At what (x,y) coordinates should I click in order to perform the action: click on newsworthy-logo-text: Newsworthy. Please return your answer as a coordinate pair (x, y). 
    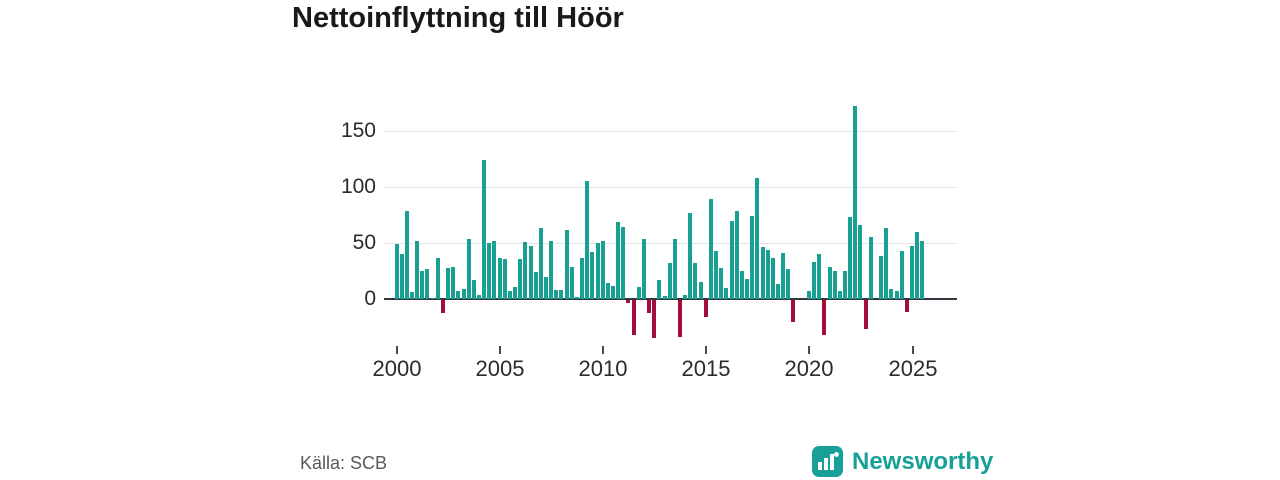
    Looking at the image, I should click on (923, 461).